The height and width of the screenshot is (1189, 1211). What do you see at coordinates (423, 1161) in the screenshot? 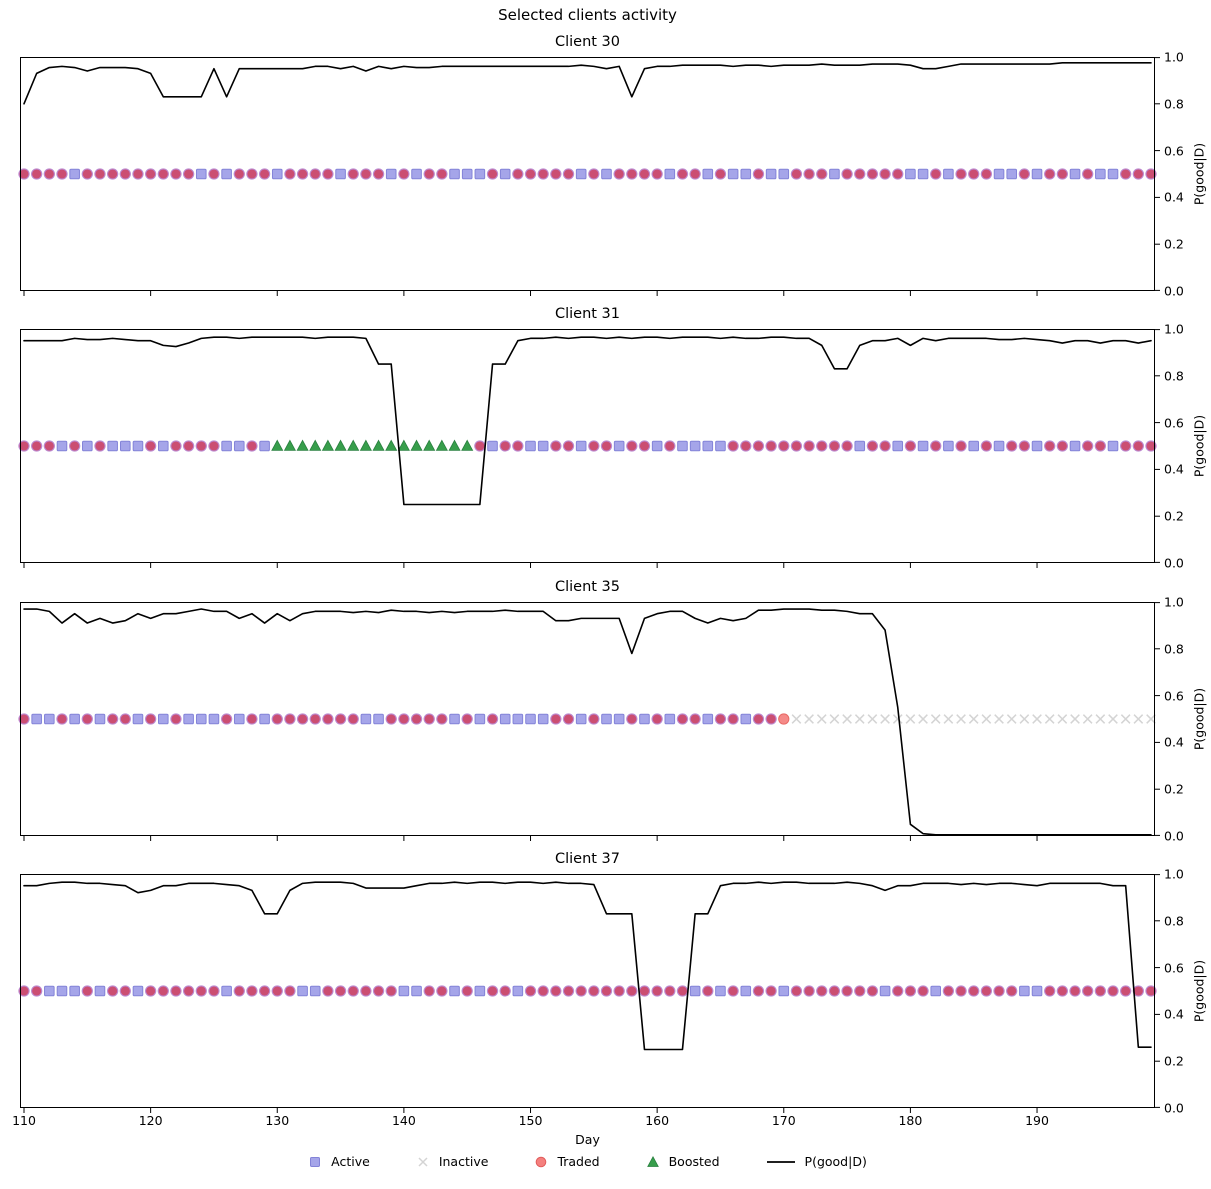
I see `inactive-legend-icon` at bounding box center [423, 1161].